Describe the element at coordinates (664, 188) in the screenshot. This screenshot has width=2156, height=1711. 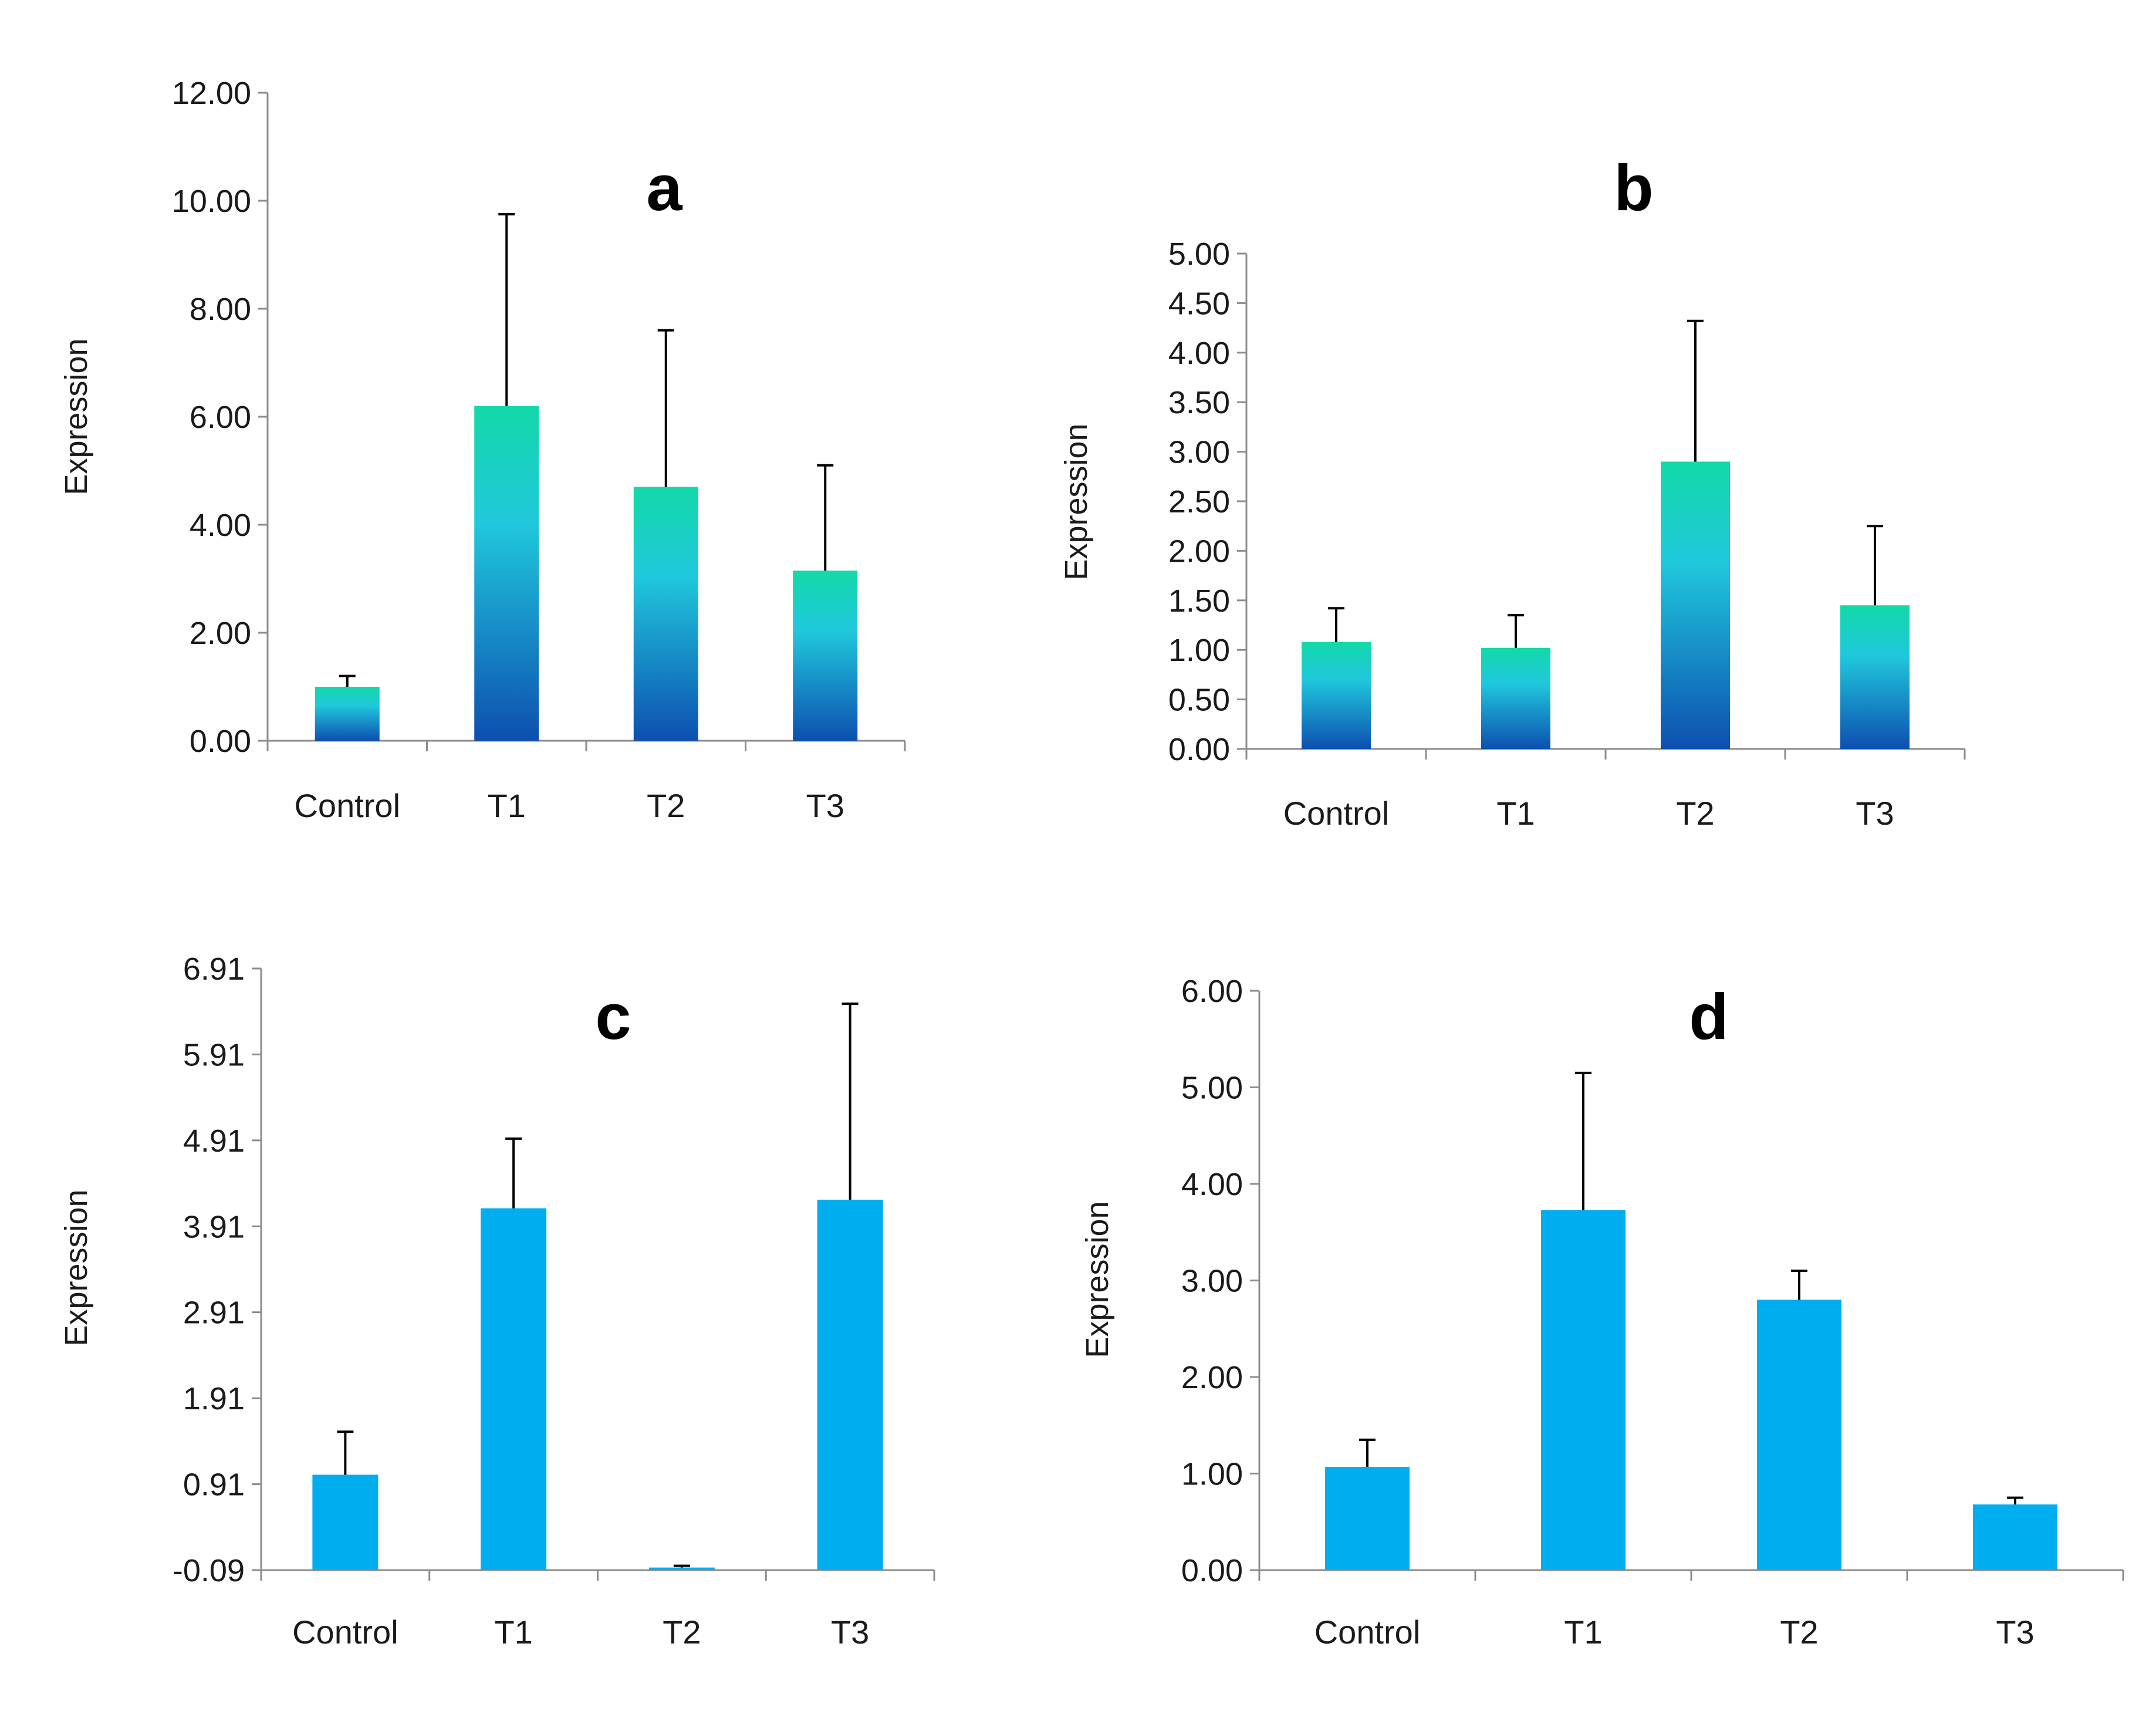
I see `panel-title: a` at that location.